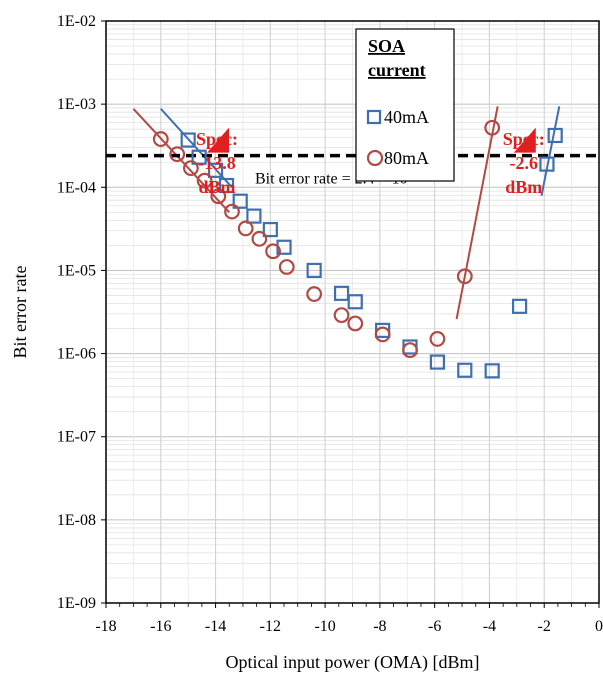  I want to click on x-tick-label: -4, so click(489, 626).